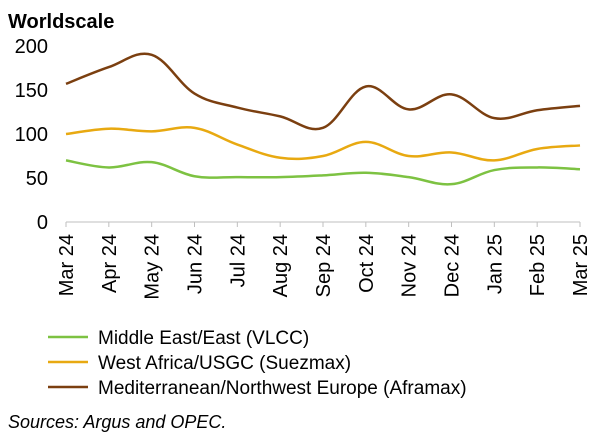 The width and height of the screenshot is (599, 440). I want to click on y-tick-label: 150, so click(31, 91).